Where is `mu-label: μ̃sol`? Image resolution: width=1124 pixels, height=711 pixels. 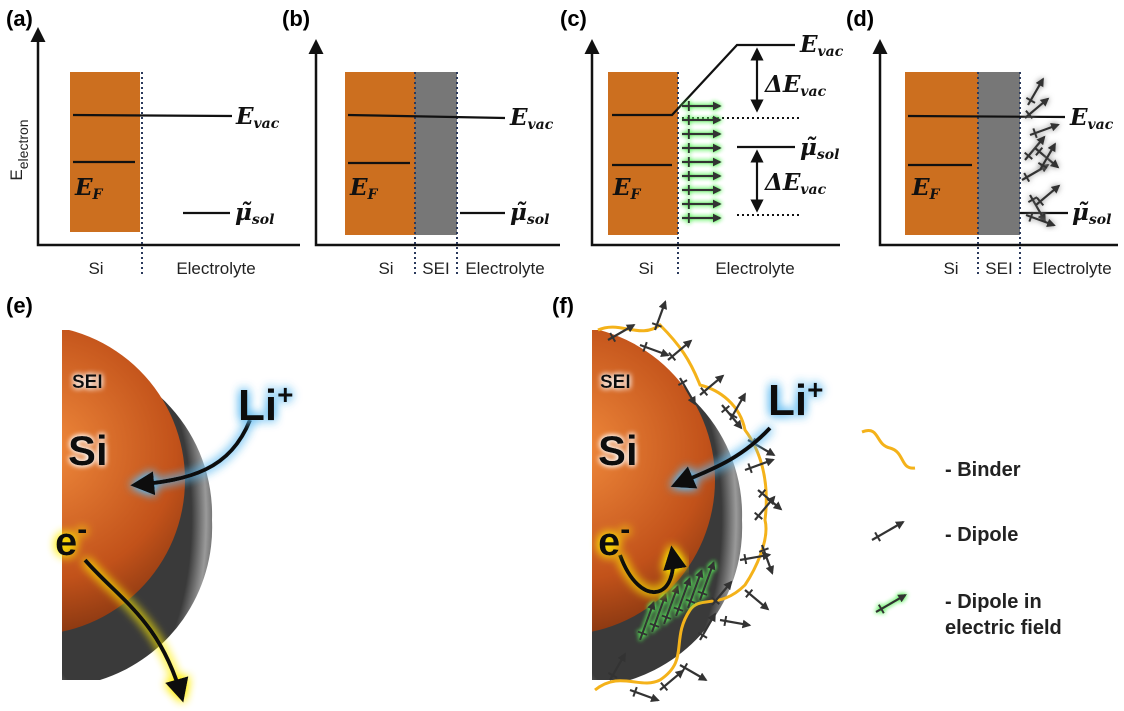 mu-label: μ̃sol is located at coordinates (819, 148).